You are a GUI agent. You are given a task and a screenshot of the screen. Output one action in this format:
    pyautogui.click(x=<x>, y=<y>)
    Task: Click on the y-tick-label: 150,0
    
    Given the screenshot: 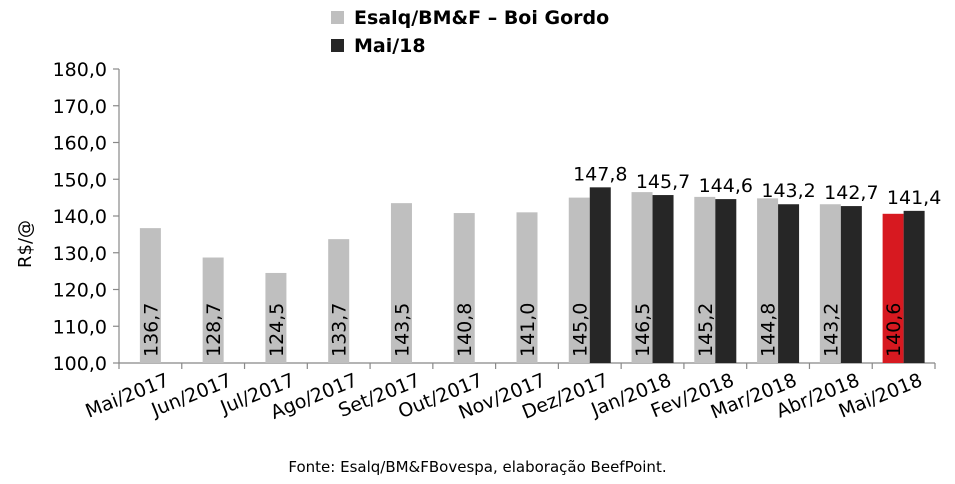 What is the action you would take?
    pyautogui.click(x=80, y=180)
    